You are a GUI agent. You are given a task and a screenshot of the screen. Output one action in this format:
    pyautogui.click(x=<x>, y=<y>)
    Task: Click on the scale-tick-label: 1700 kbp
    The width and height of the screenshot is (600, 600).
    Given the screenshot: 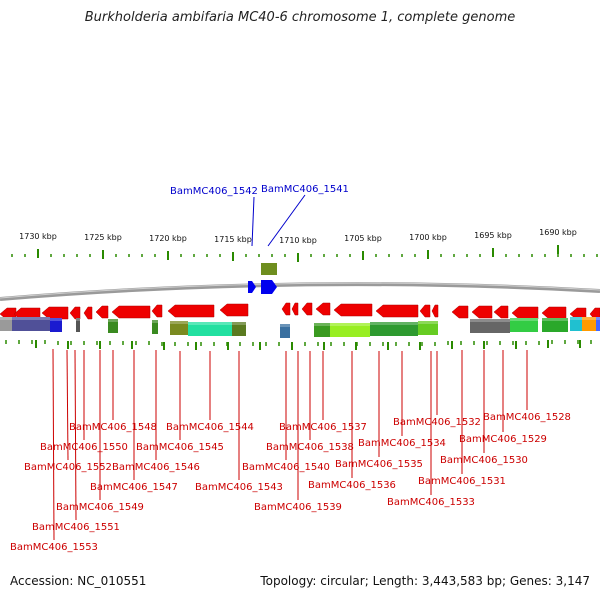 What is the action you would take?
    pyautogui.click(x=428, y=237)
    